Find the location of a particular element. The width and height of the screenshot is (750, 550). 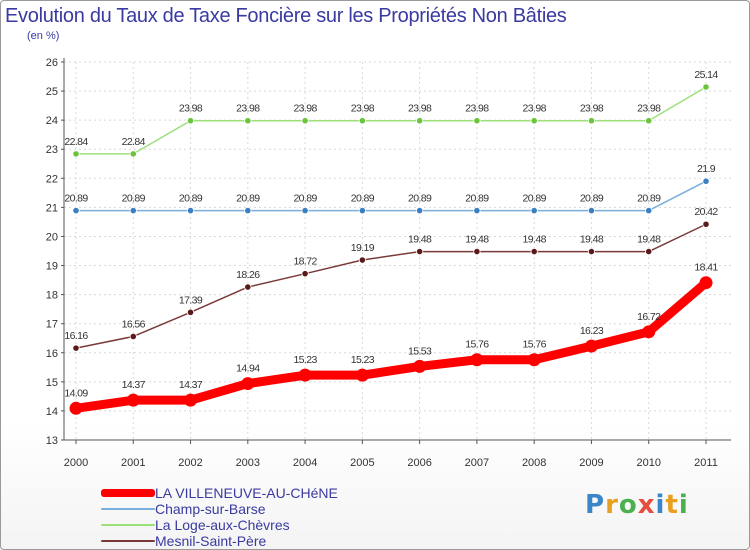

y-tick-label: 13 is located at coordinates (52, 441).